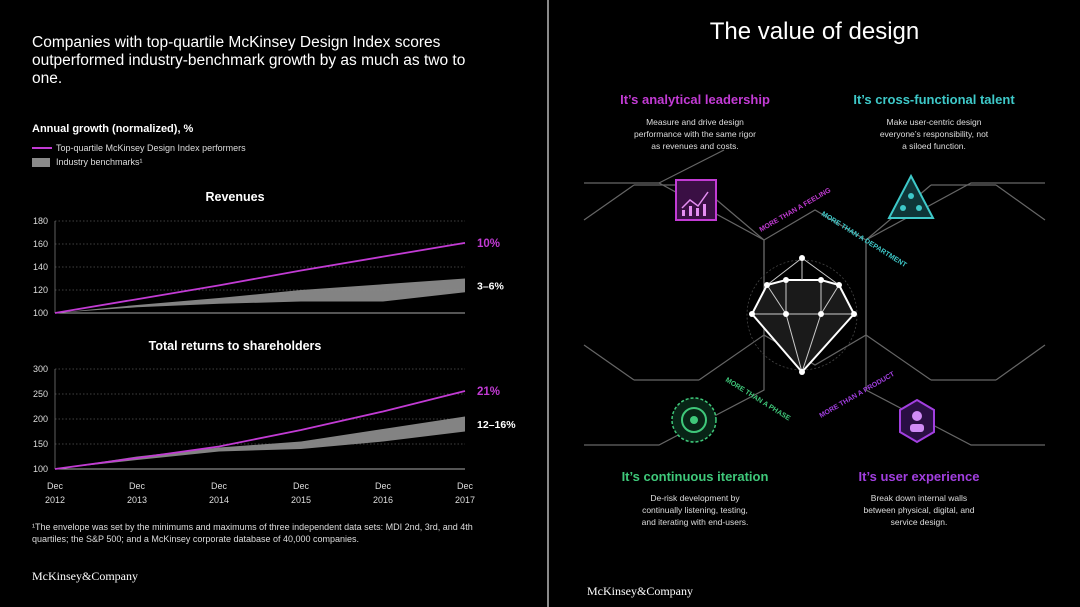 The width and height of the screenshot is (1080, 607). I want to click on quadrant-heading-iteration: It’s continuous iteration, so click(695, 476).